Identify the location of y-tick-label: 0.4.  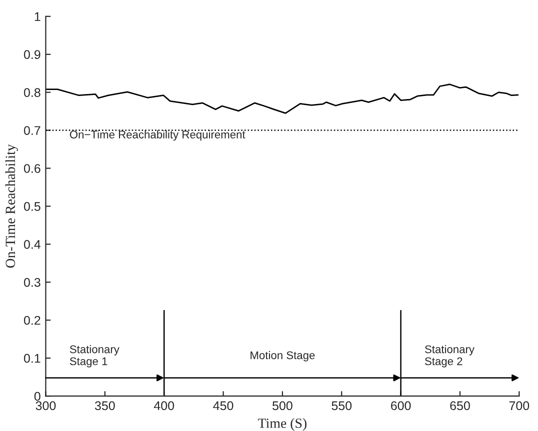
(32, 244).